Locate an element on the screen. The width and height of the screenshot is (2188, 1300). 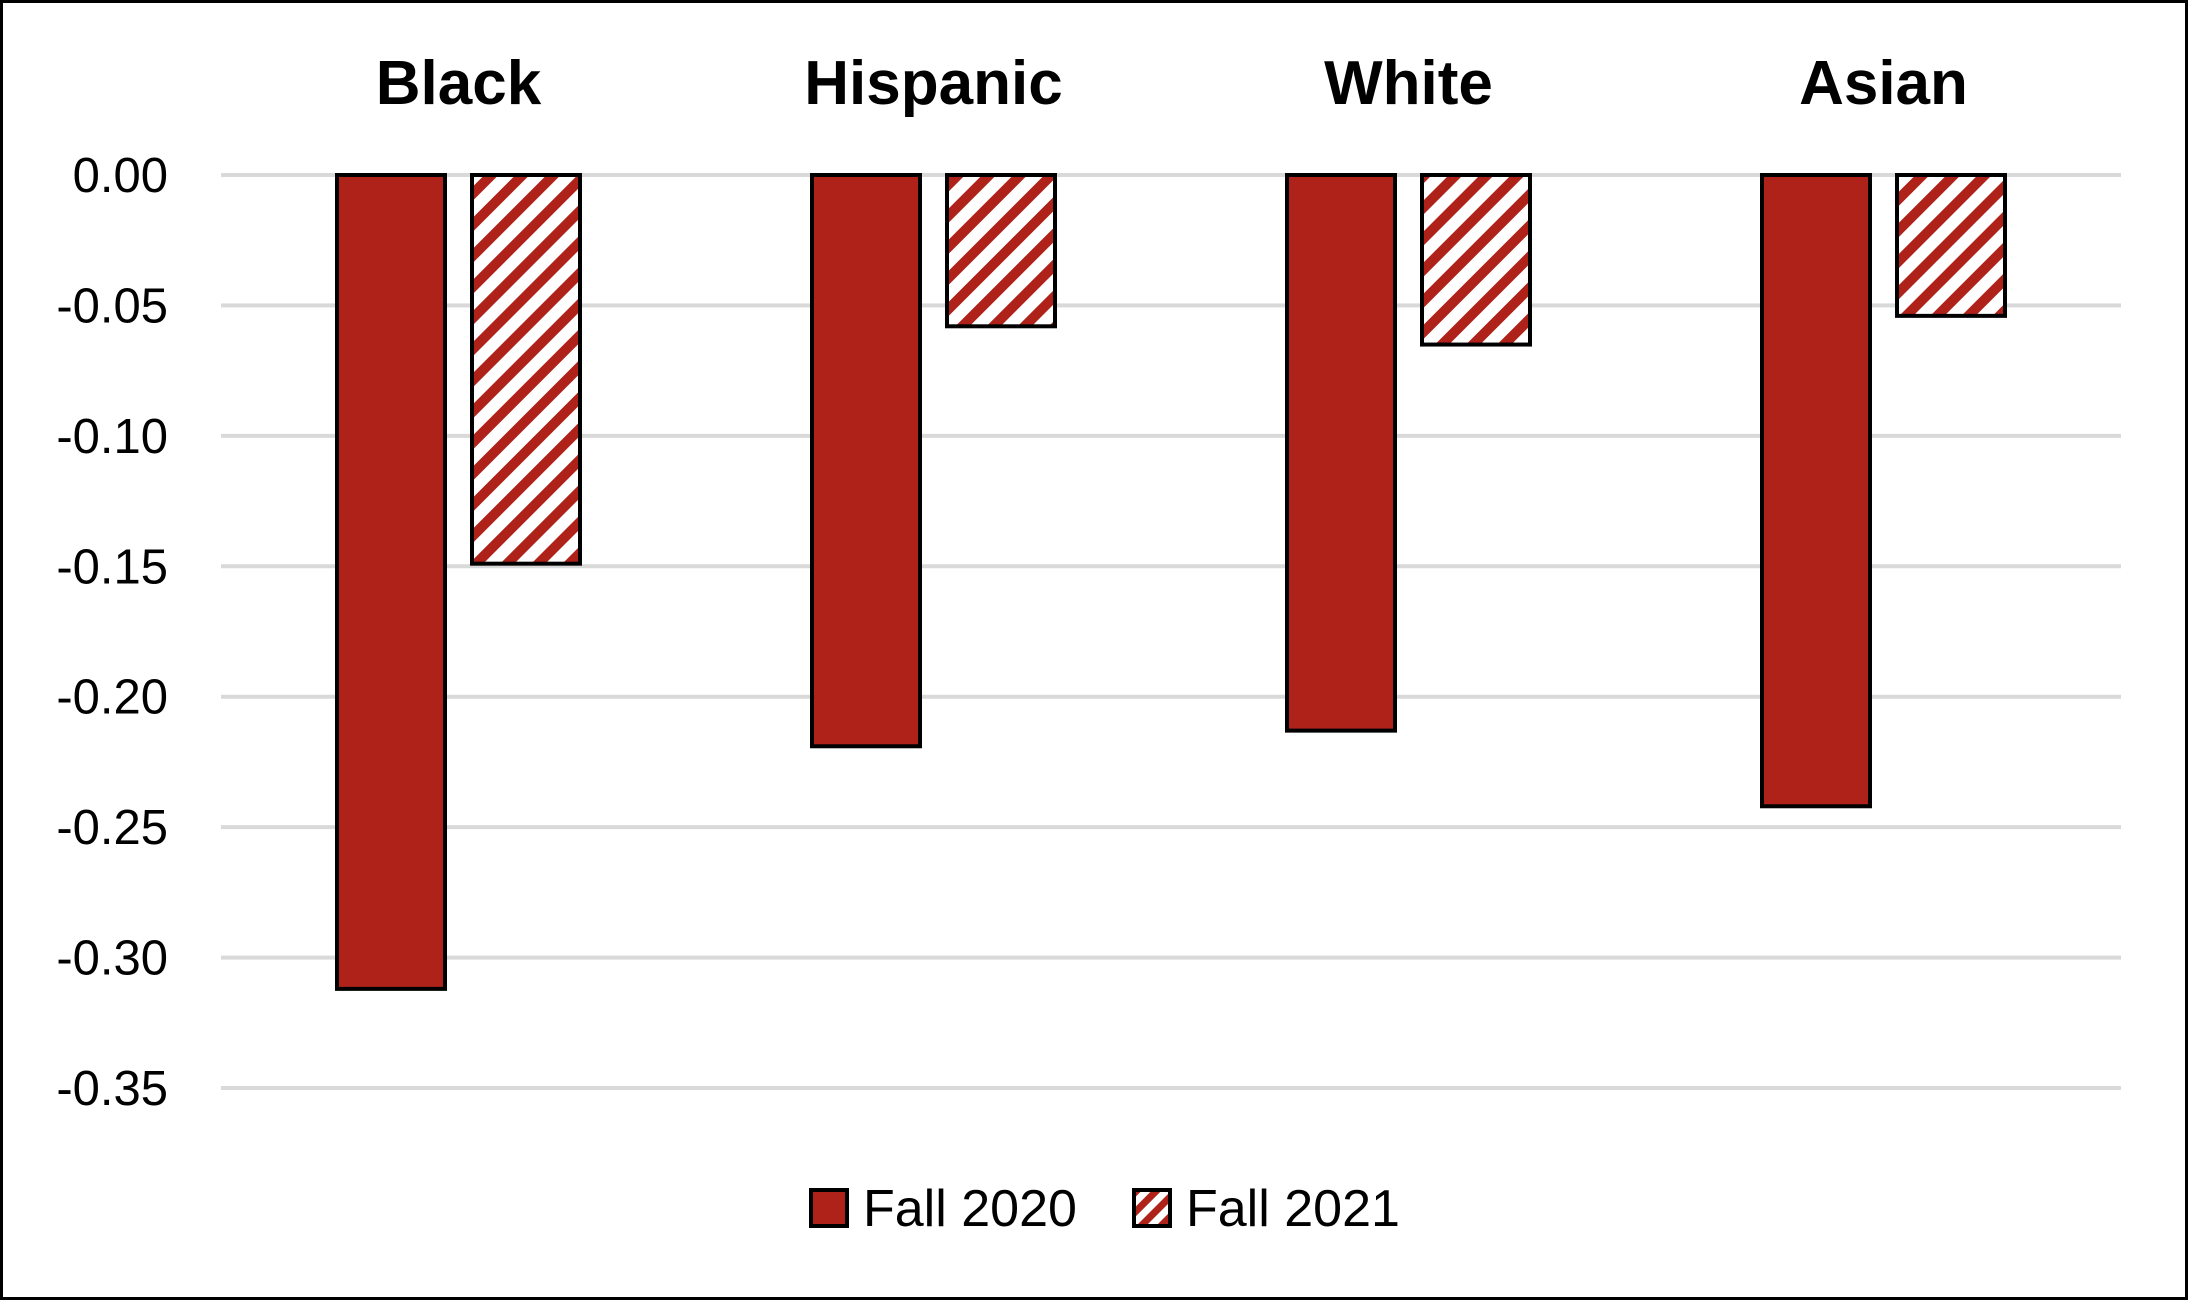
bar-fall-2021-white is located at coordinates (1476, 260).